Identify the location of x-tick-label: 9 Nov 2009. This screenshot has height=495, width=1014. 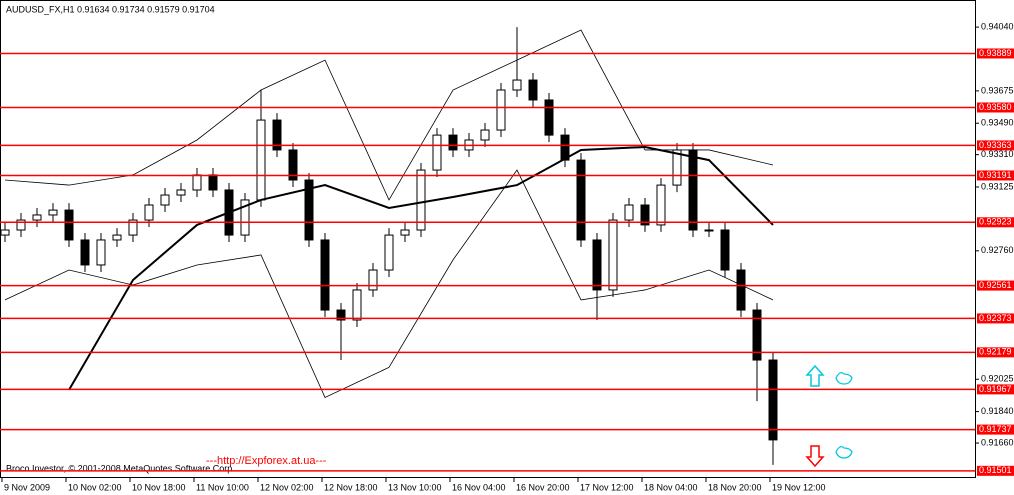
(27, 487).